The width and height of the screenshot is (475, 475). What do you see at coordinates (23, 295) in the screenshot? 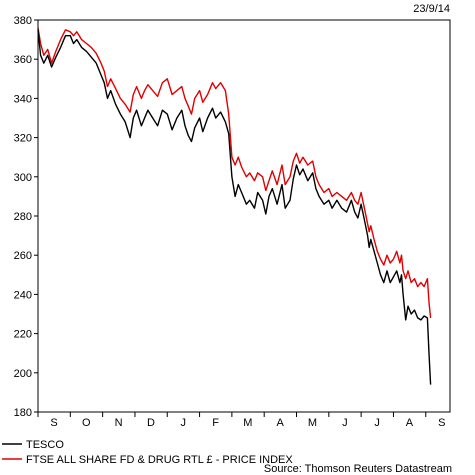
I see `y-tick-label: 240` at bounding box center [23, 295].